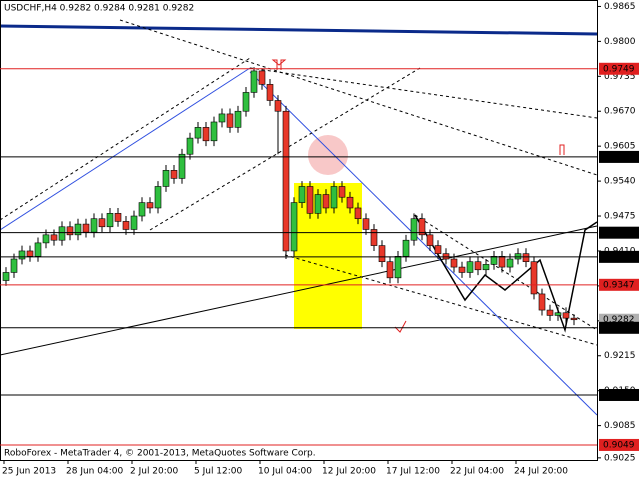 Image resolution: width=640 pixels, height=480 pixels. I want to click on y-tick-label: 0.9605, so click(620, 147).